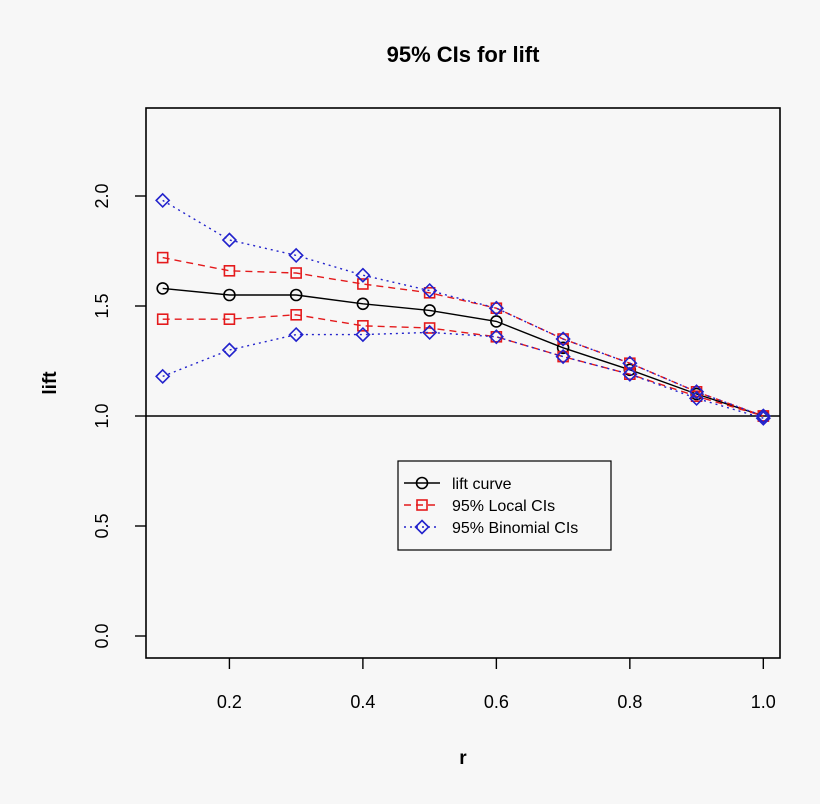  I want to click on chart-title: 95% CIs for lift, so click(463, 54).